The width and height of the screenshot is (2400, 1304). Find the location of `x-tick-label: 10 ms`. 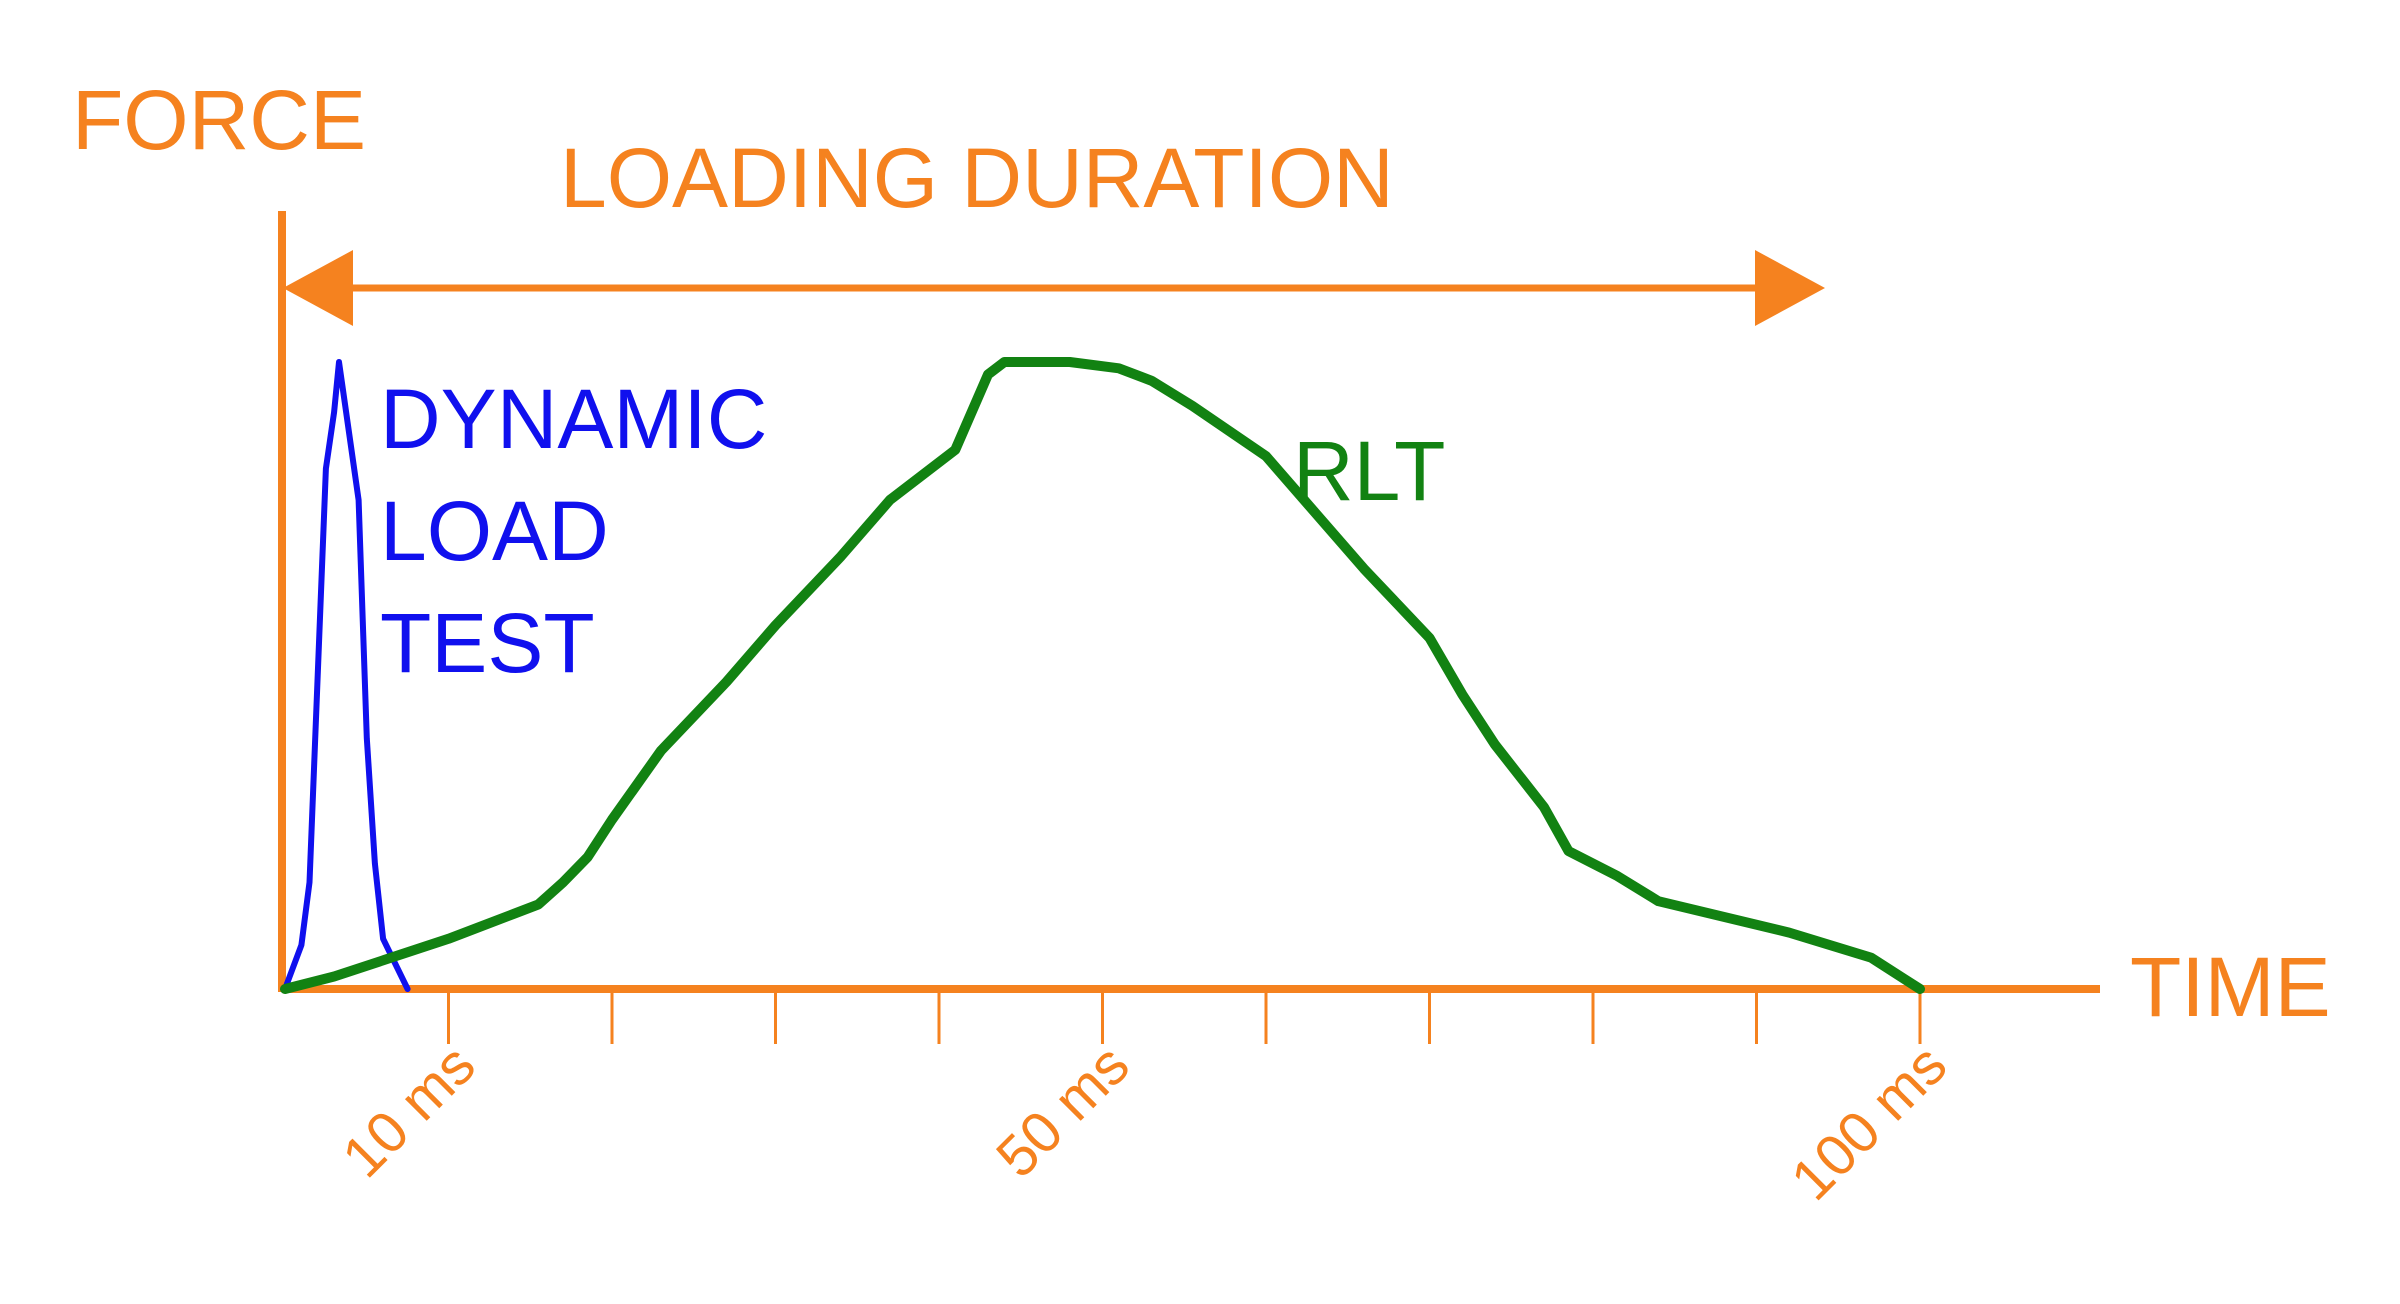

x-tick-label: 10 ms is located at coordinates (409, 1111).